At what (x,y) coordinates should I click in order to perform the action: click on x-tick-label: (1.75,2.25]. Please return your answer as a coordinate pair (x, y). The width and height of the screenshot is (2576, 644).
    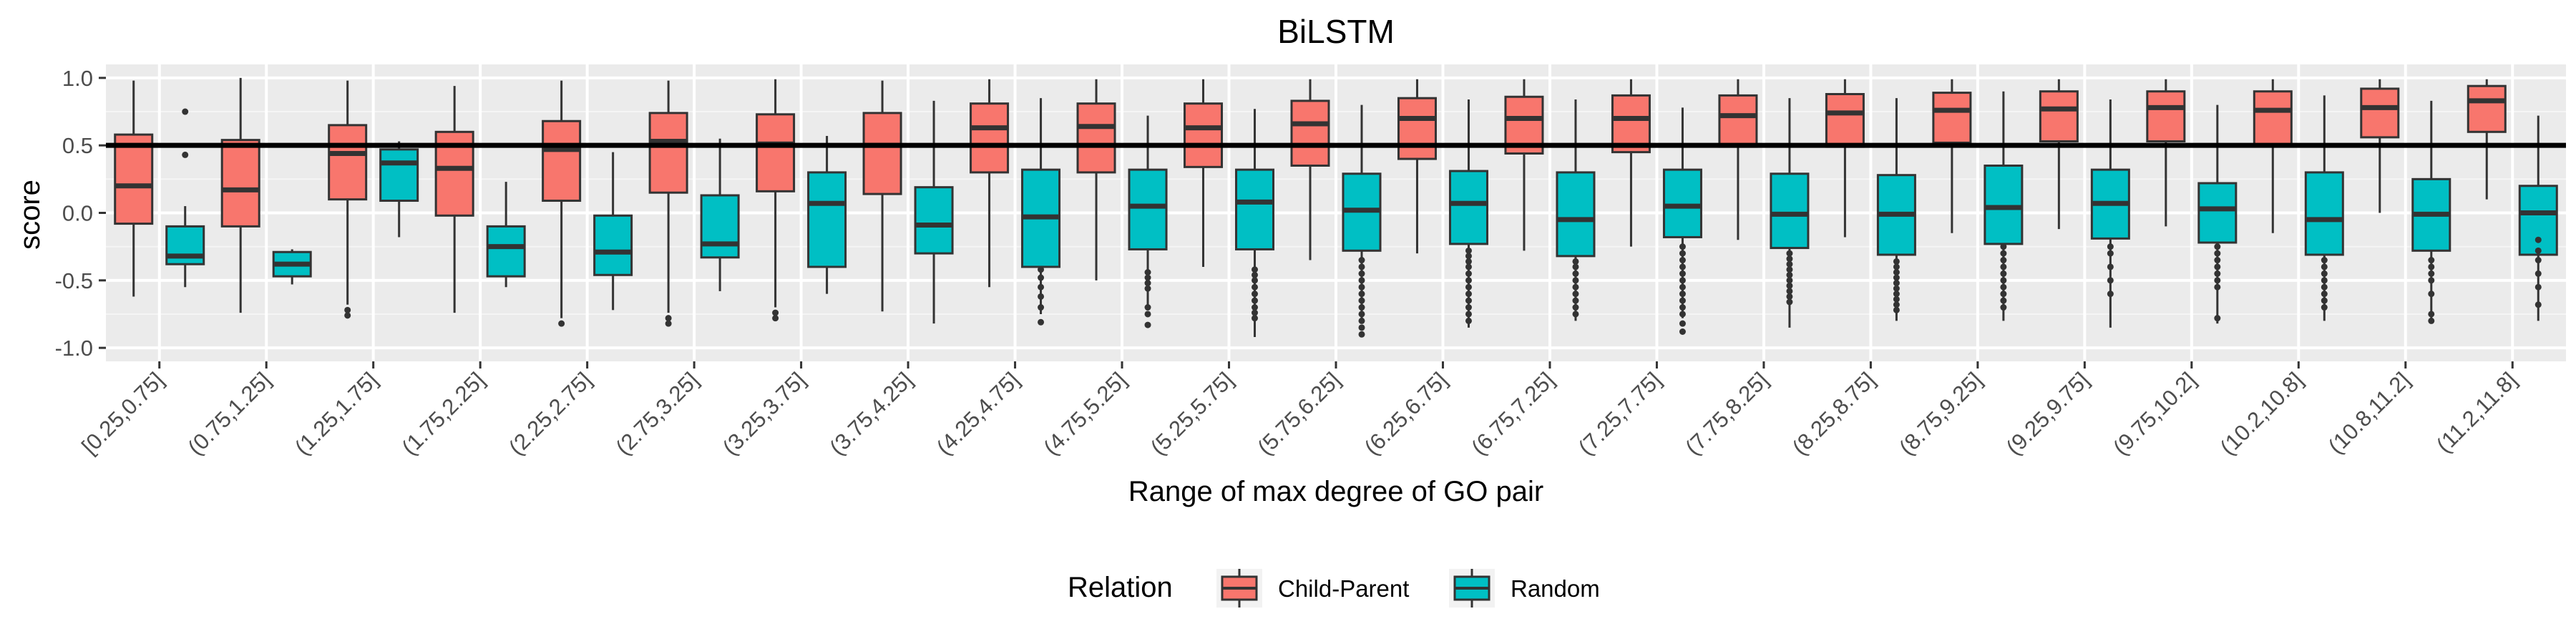
    Looking at the image, I should click on (443, 413).